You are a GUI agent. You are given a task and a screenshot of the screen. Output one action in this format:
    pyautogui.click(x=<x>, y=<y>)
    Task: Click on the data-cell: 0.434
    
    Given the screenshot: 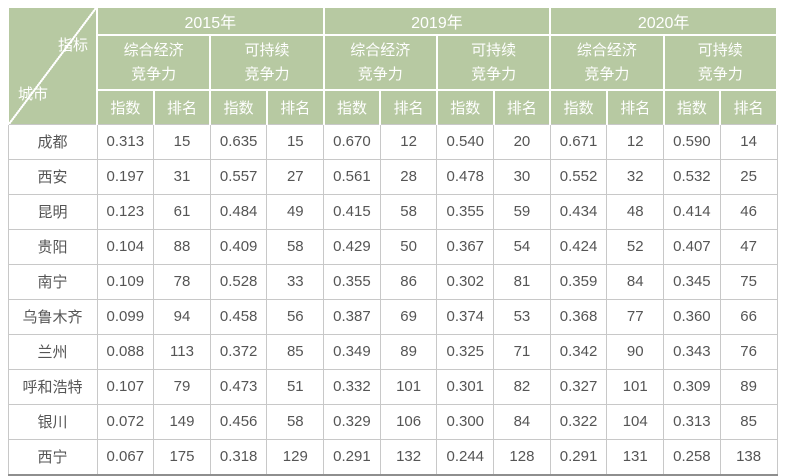 What is the action you would take?
    pyautogui.click(x=578, y=211)
    